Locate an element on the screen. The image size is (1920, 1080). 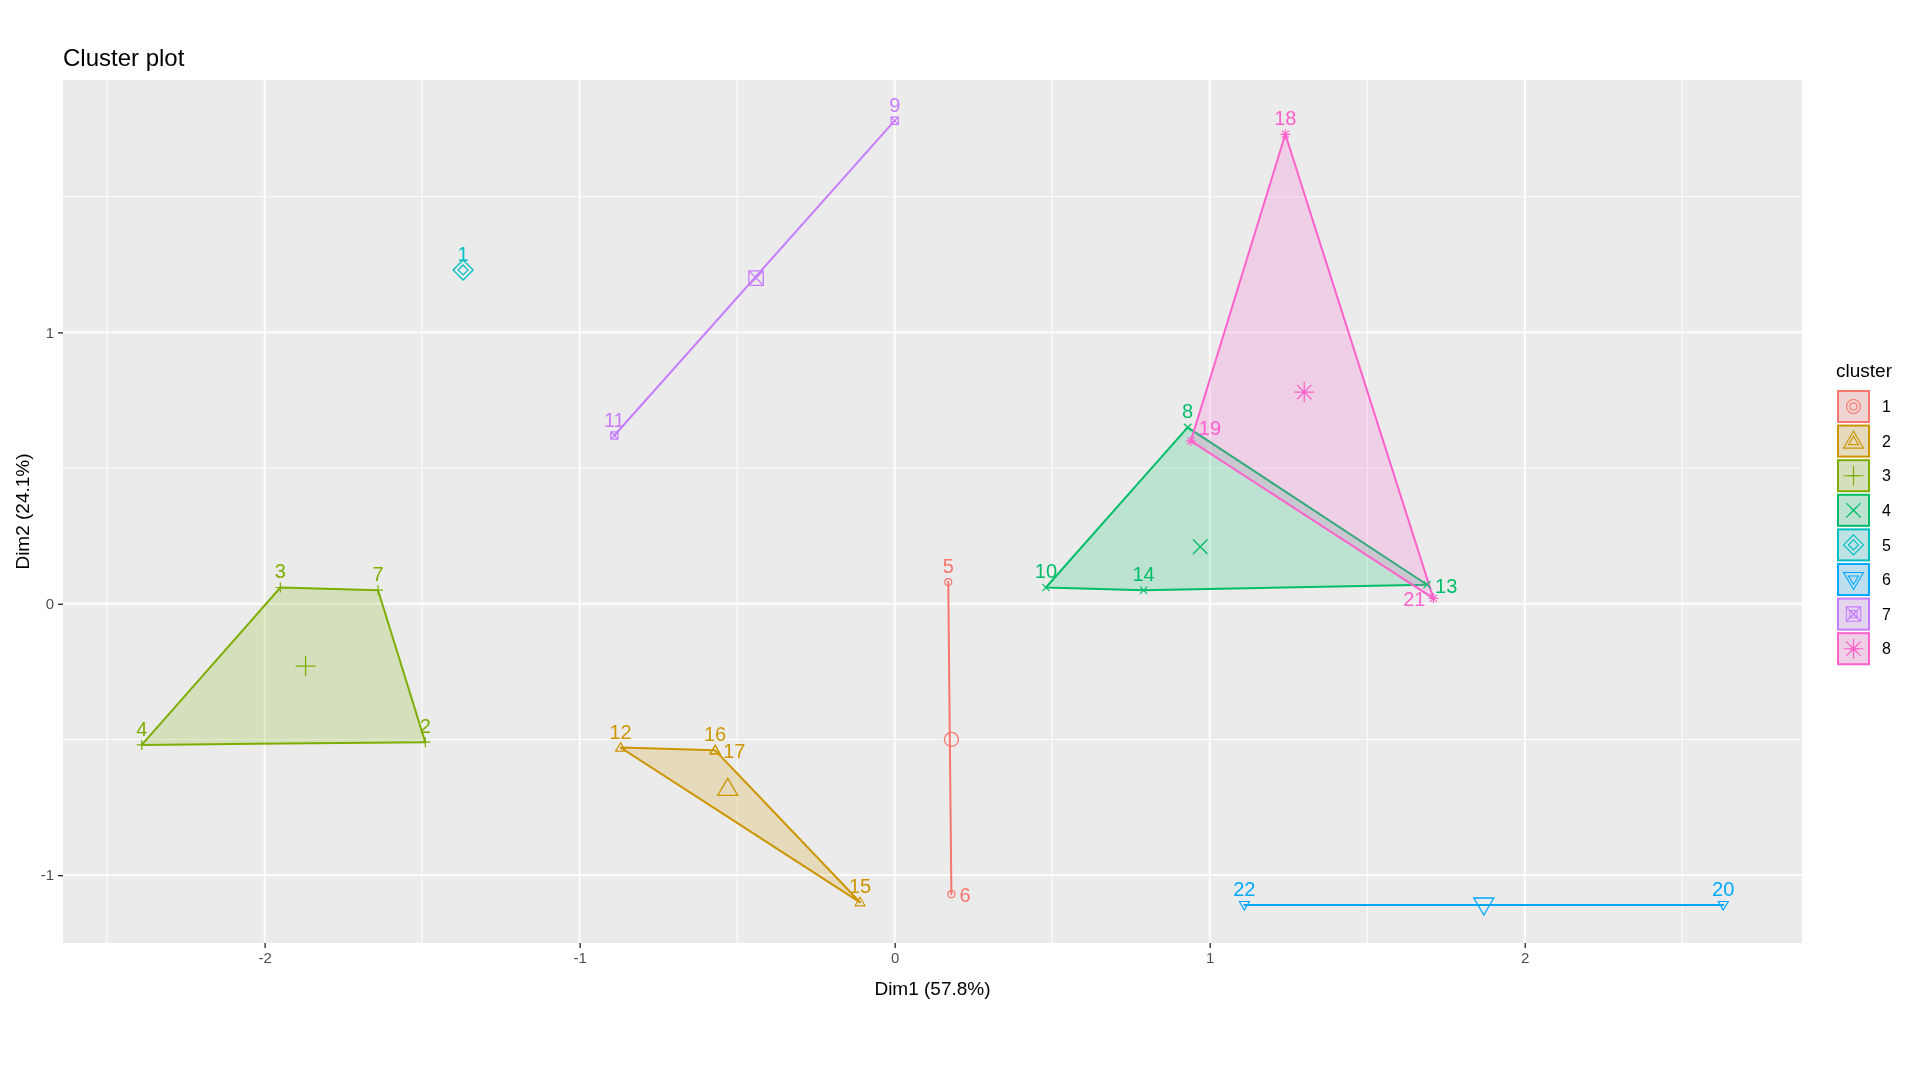
y-tick-label: -1 is located at coordinates (47, 875).